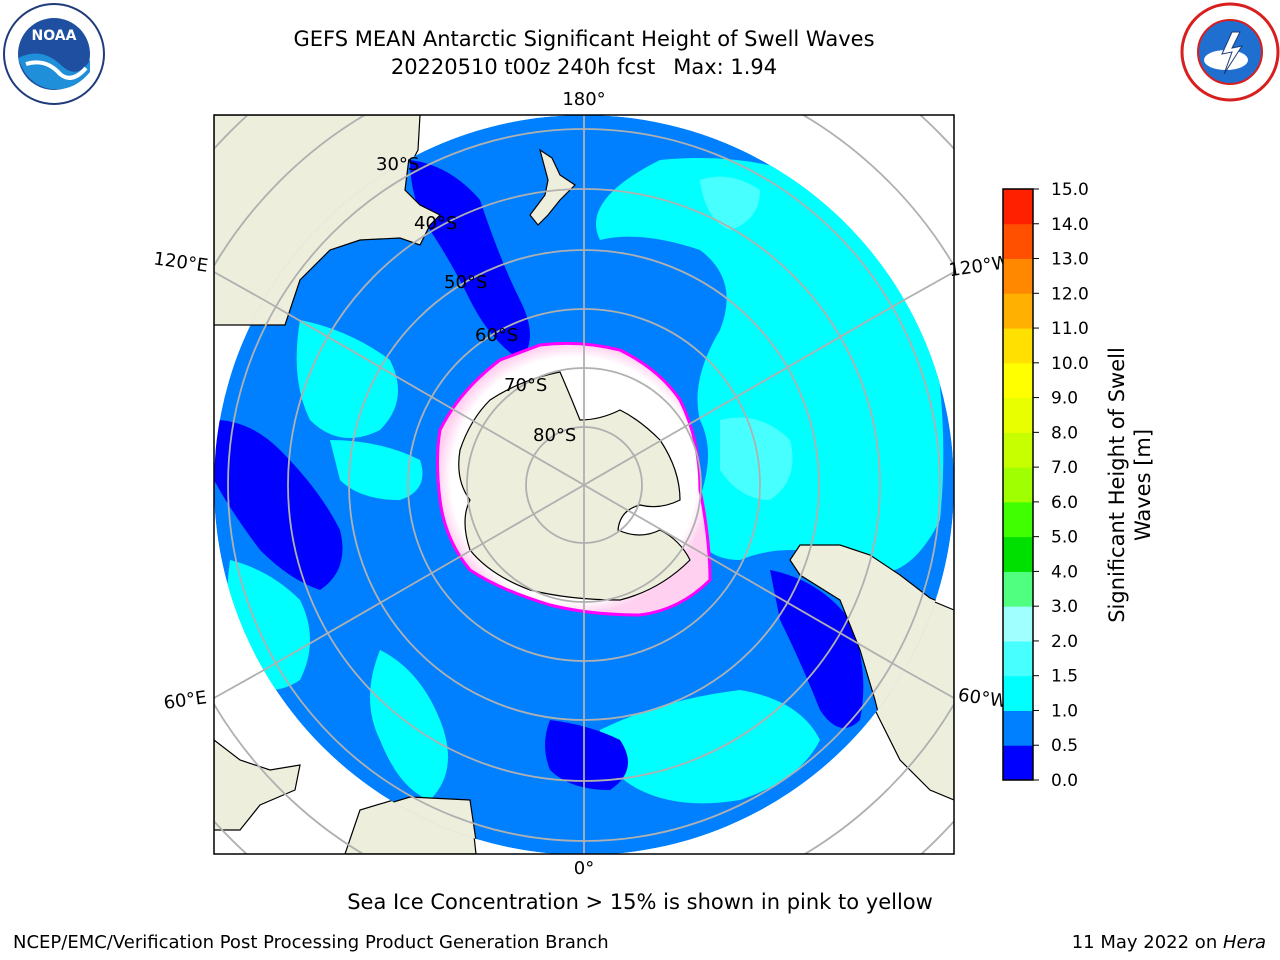  I want to click on lat-label-70s: 70°S, so click(525, 385).